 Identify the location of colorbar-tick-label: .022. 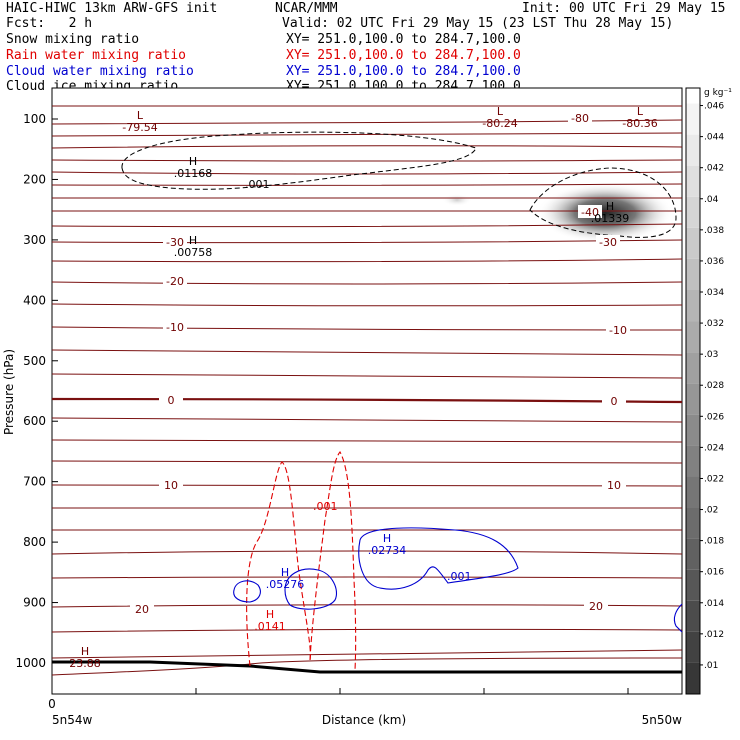
(714, 479).